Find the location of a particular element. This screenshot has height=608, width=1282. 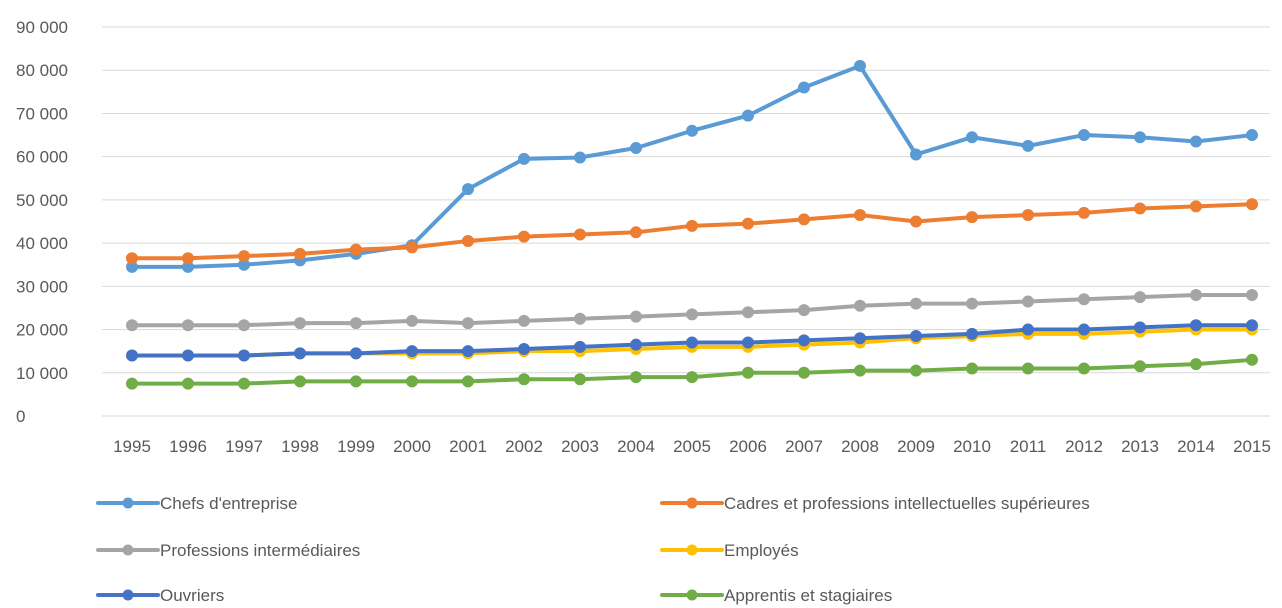

legend-item-chefs-d-entreprise: Chefs d'entreprise is located at coordinates (196, 503).